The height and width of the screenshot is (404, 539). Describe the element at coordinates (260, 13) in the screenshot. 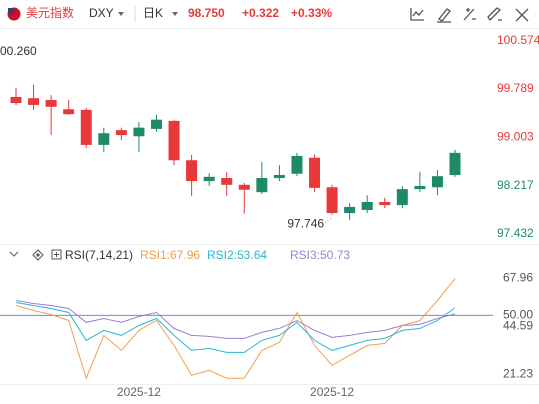

I see `change: +0.322` at that location.